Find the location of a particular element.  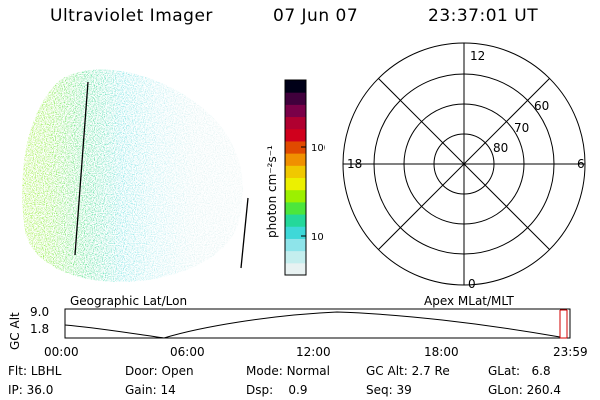

time-label: 23:37:01 UT is located at coordinates (483, 16).